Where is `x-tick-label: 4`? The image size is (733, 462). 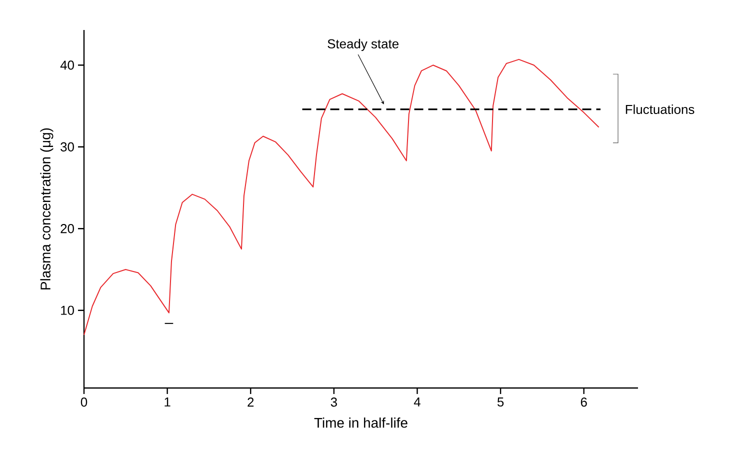 x-tick-label: 4 is located at coordinates (417, 402).